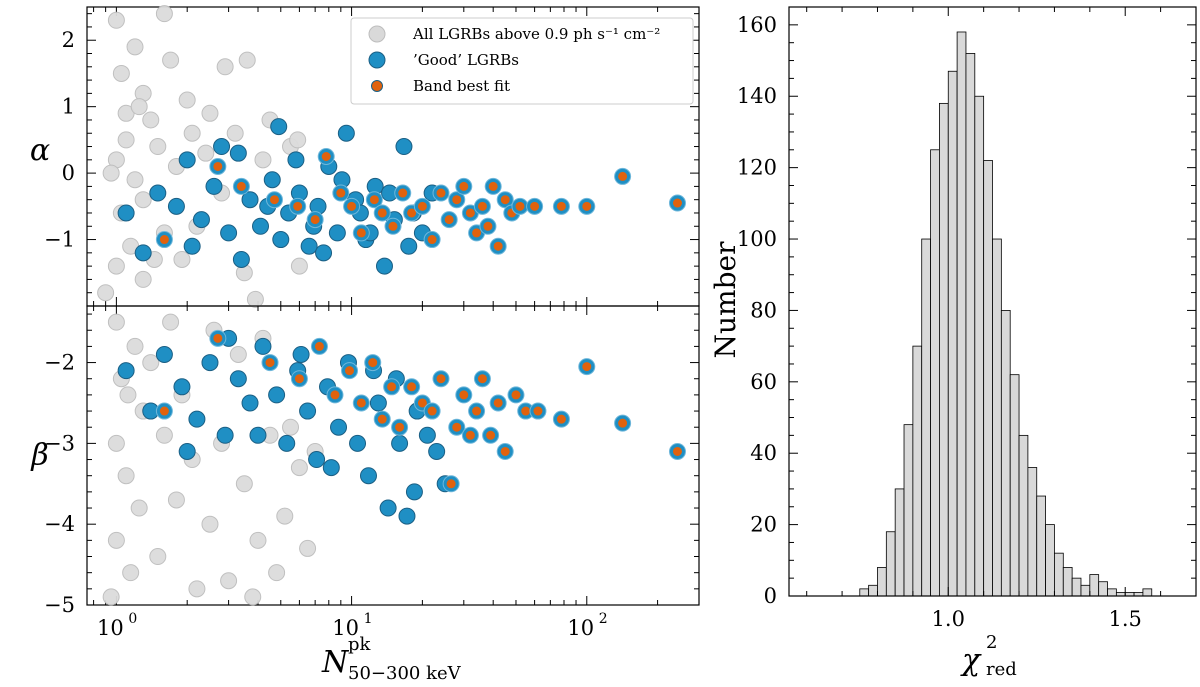  What do you see at coordinates (763, 310) in the screenshot?
I see `hist-ytick-label: 80` at bounding box center [763, 310].